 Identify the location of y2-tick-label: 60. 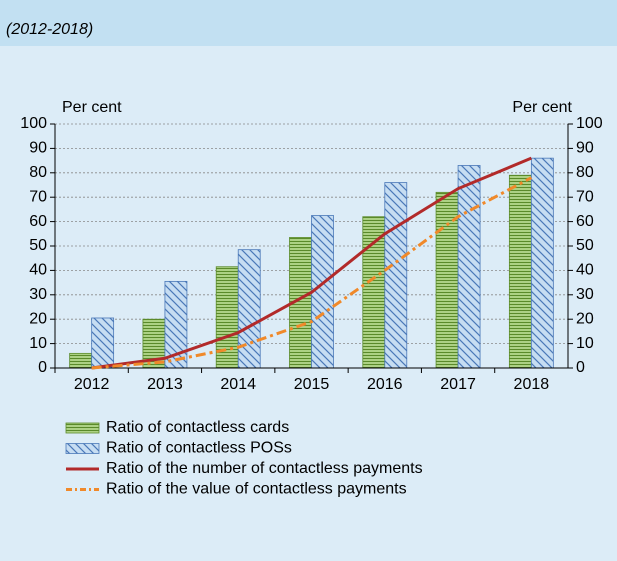
(585, 221).